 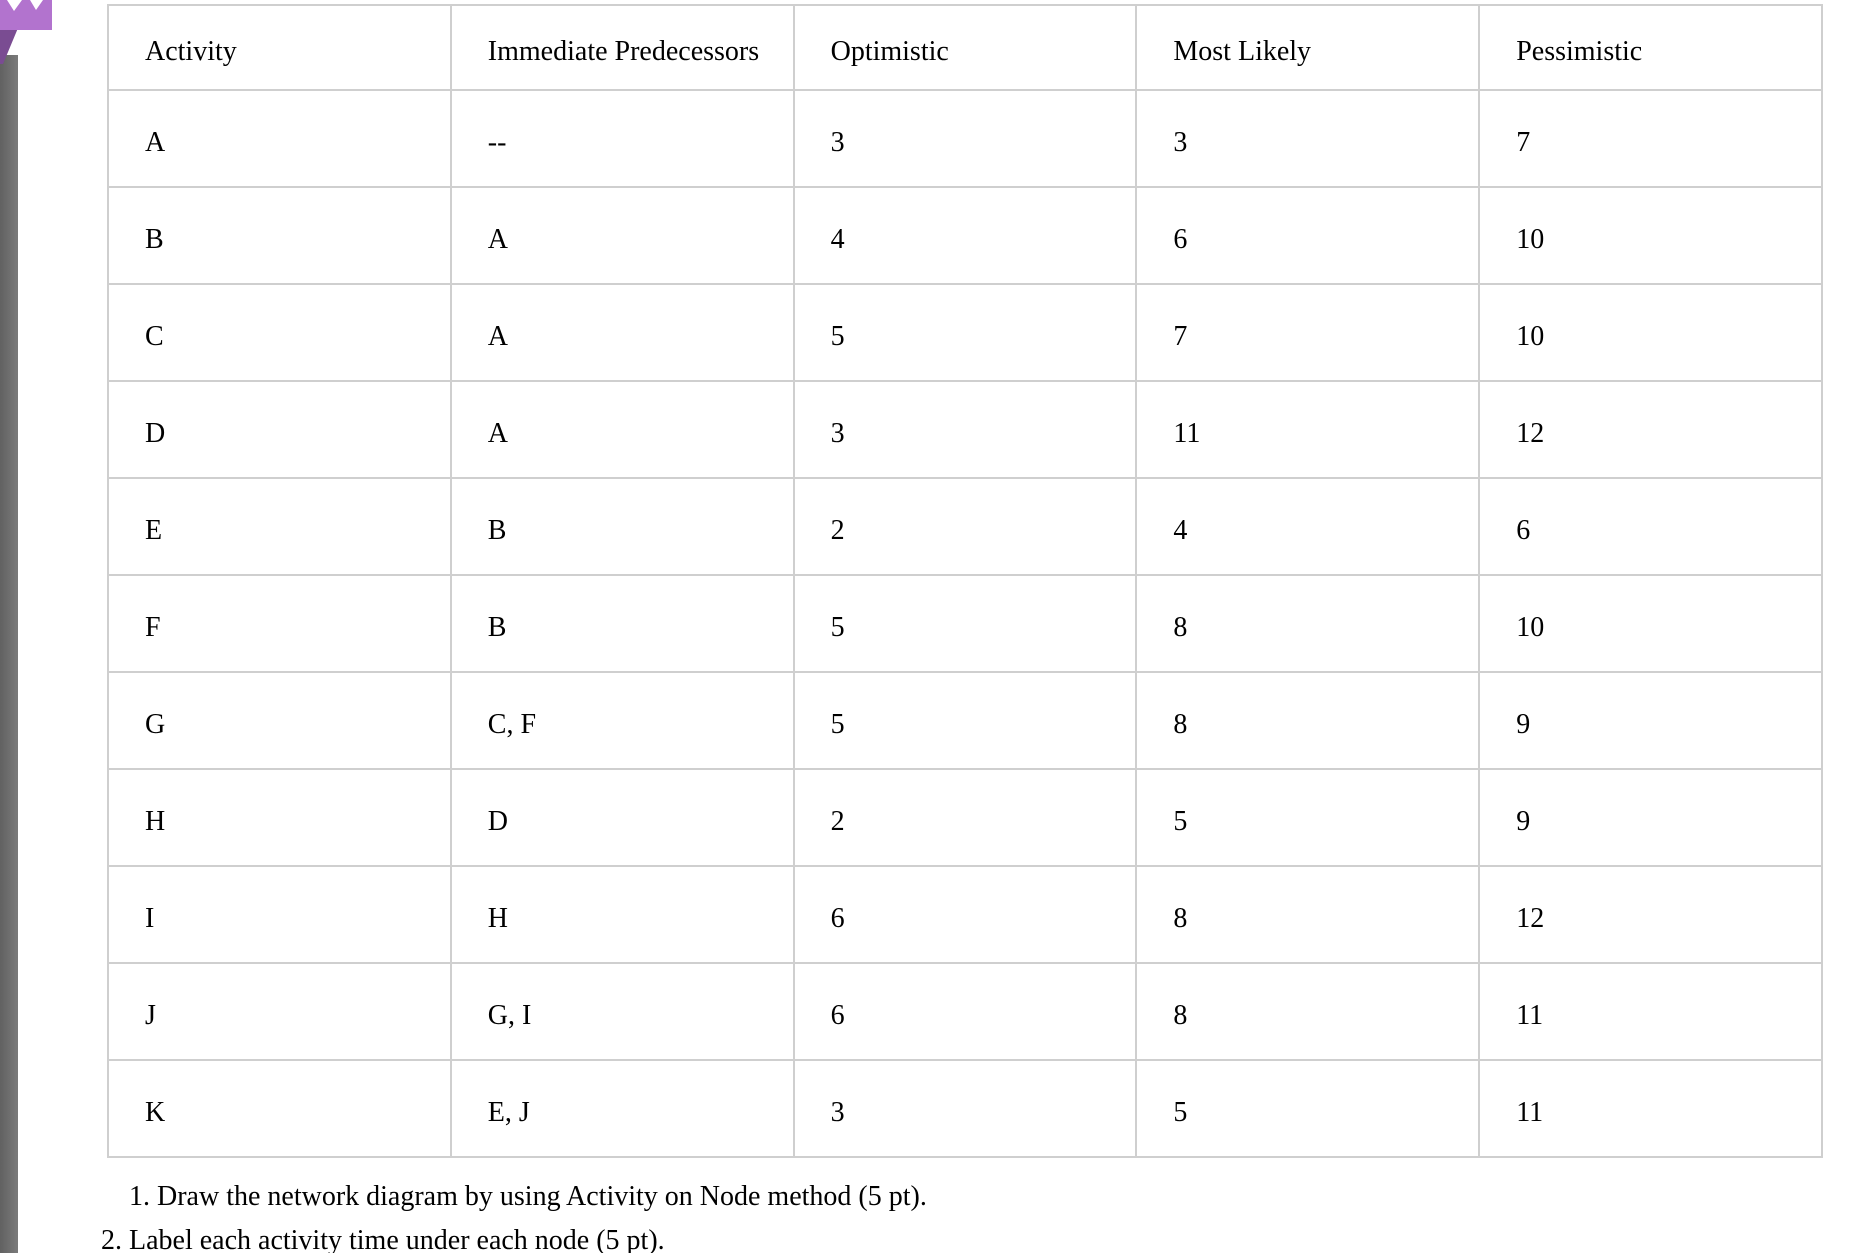 I want to click on table-row: K E, J 3 5 11, so click(x=965, y=1108).